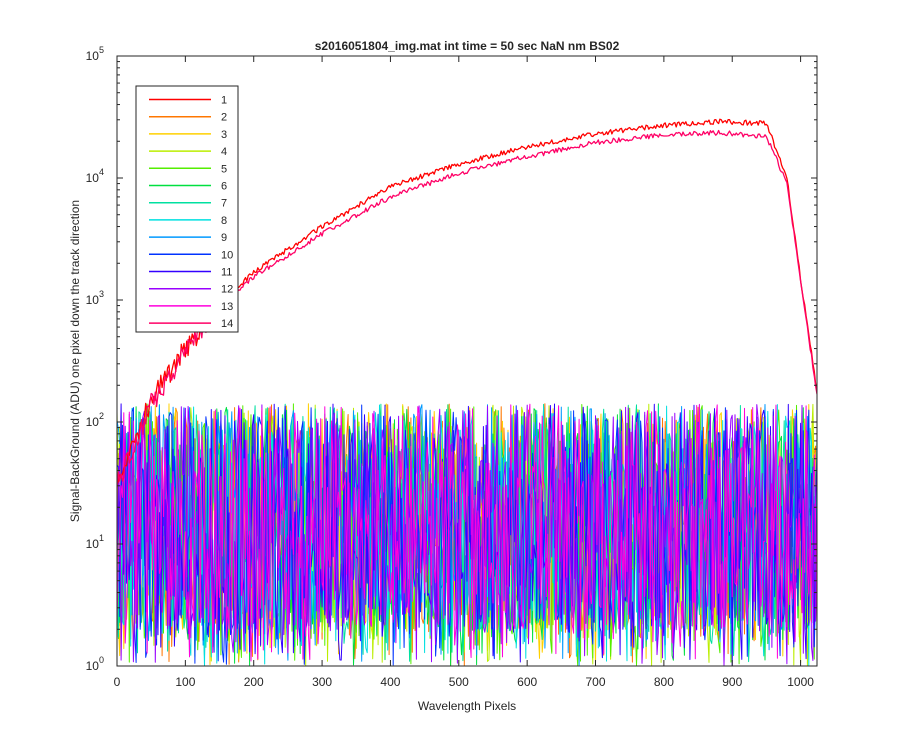 The width and height of the screenshot is (900, 755). What do you see at coordinates (227, 290) in the screenshot?
I see `legend-label-12: 12` at bounding box center [227, 290].